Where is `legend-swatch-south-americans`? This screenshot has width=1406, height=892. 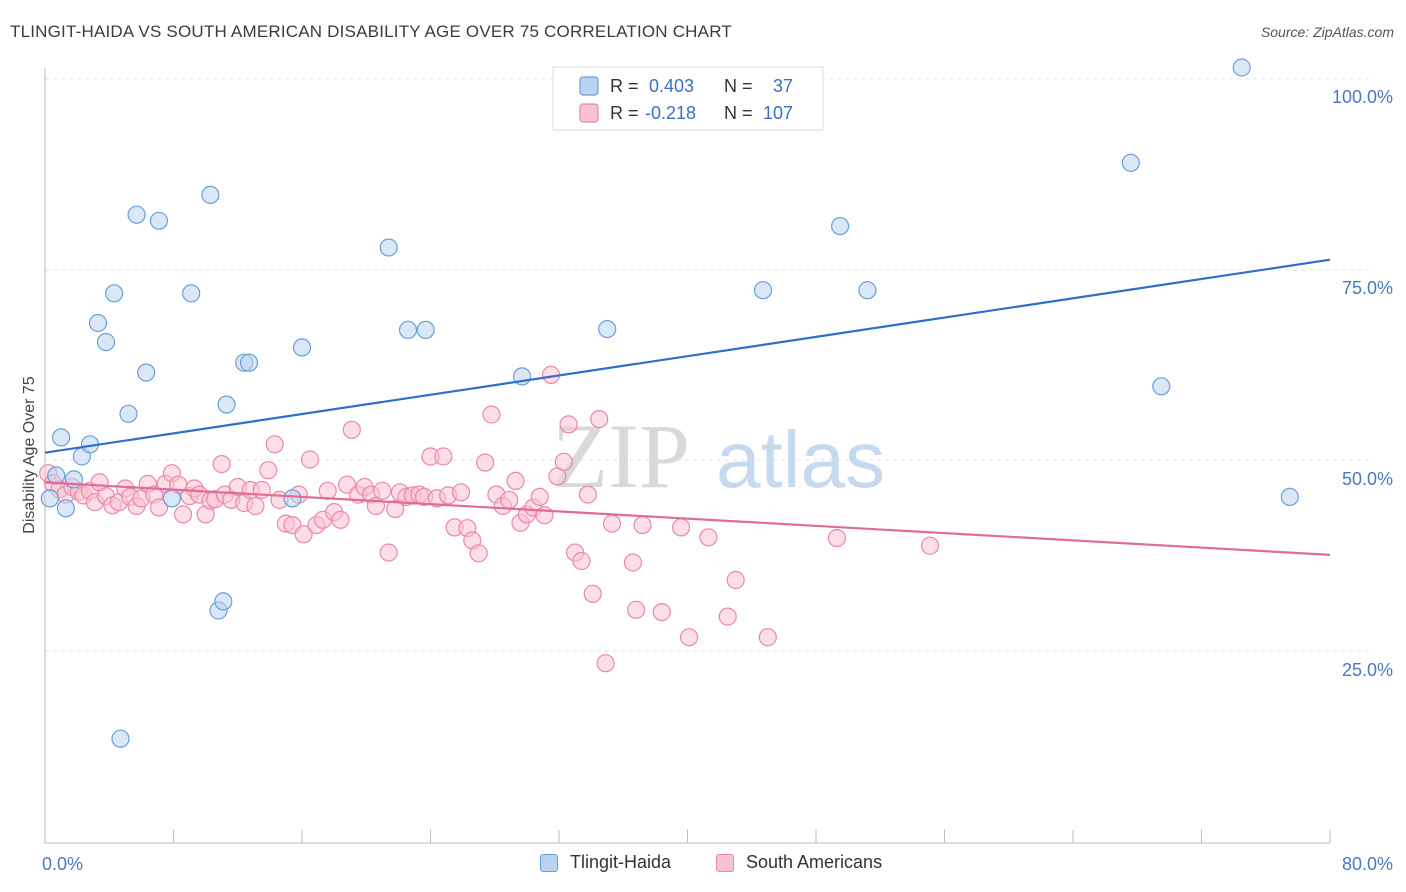
legend-swatch-south-americans is located at coordinates (589, 113).